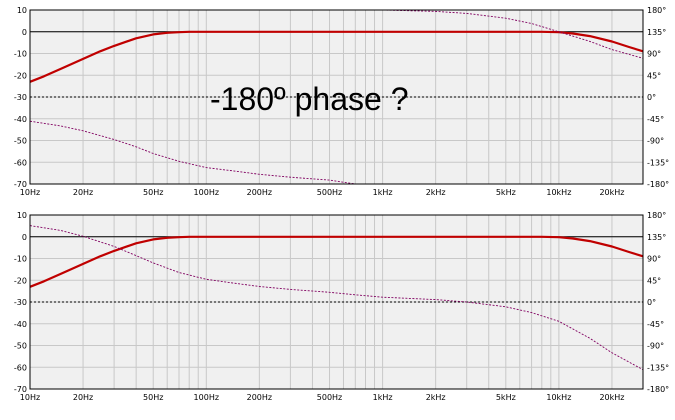  I want to click on phase-annotation: -180º phase ?, so click(309, 99).